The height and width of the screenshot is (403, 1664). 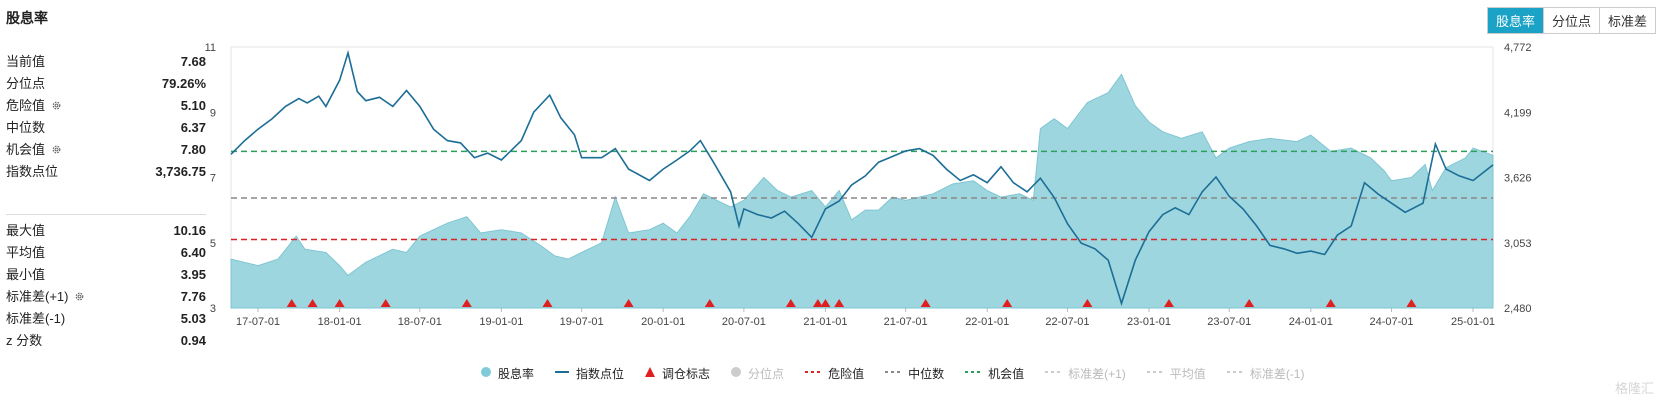 I want to click on stat-label: 标准差(+1), so click(x=45, y=297).